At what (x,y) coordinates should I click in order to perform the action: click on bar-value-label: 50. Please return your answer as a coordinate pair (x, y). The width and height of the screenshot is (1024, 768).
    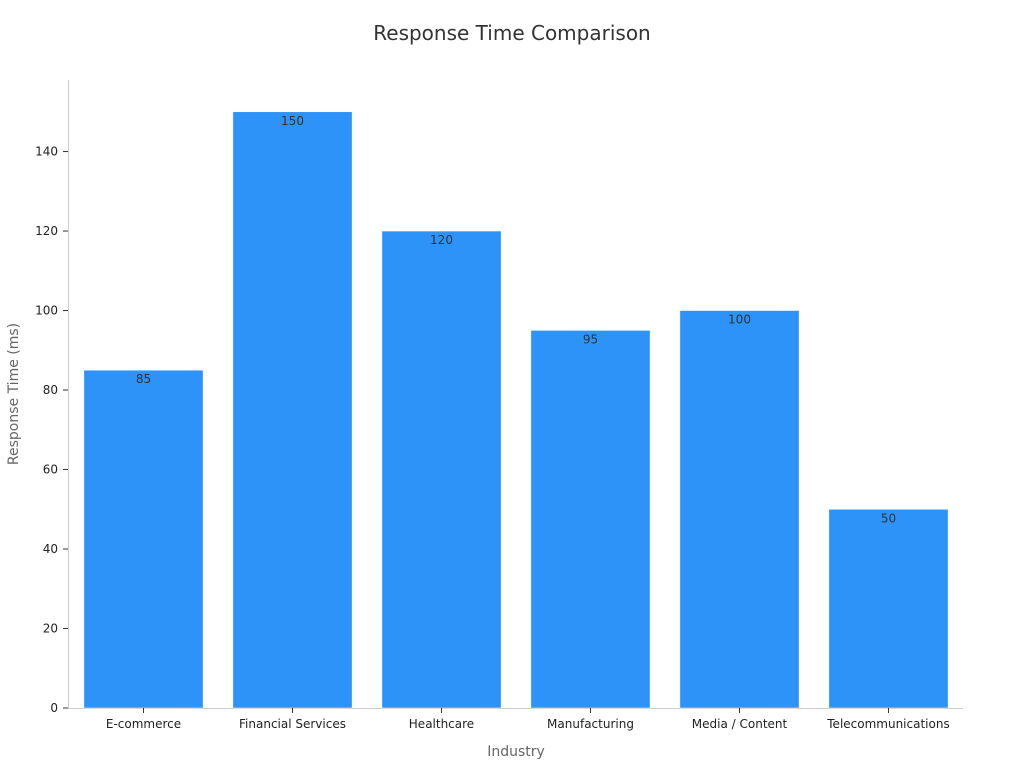
    Looking at the image, I should click on (888, 518).